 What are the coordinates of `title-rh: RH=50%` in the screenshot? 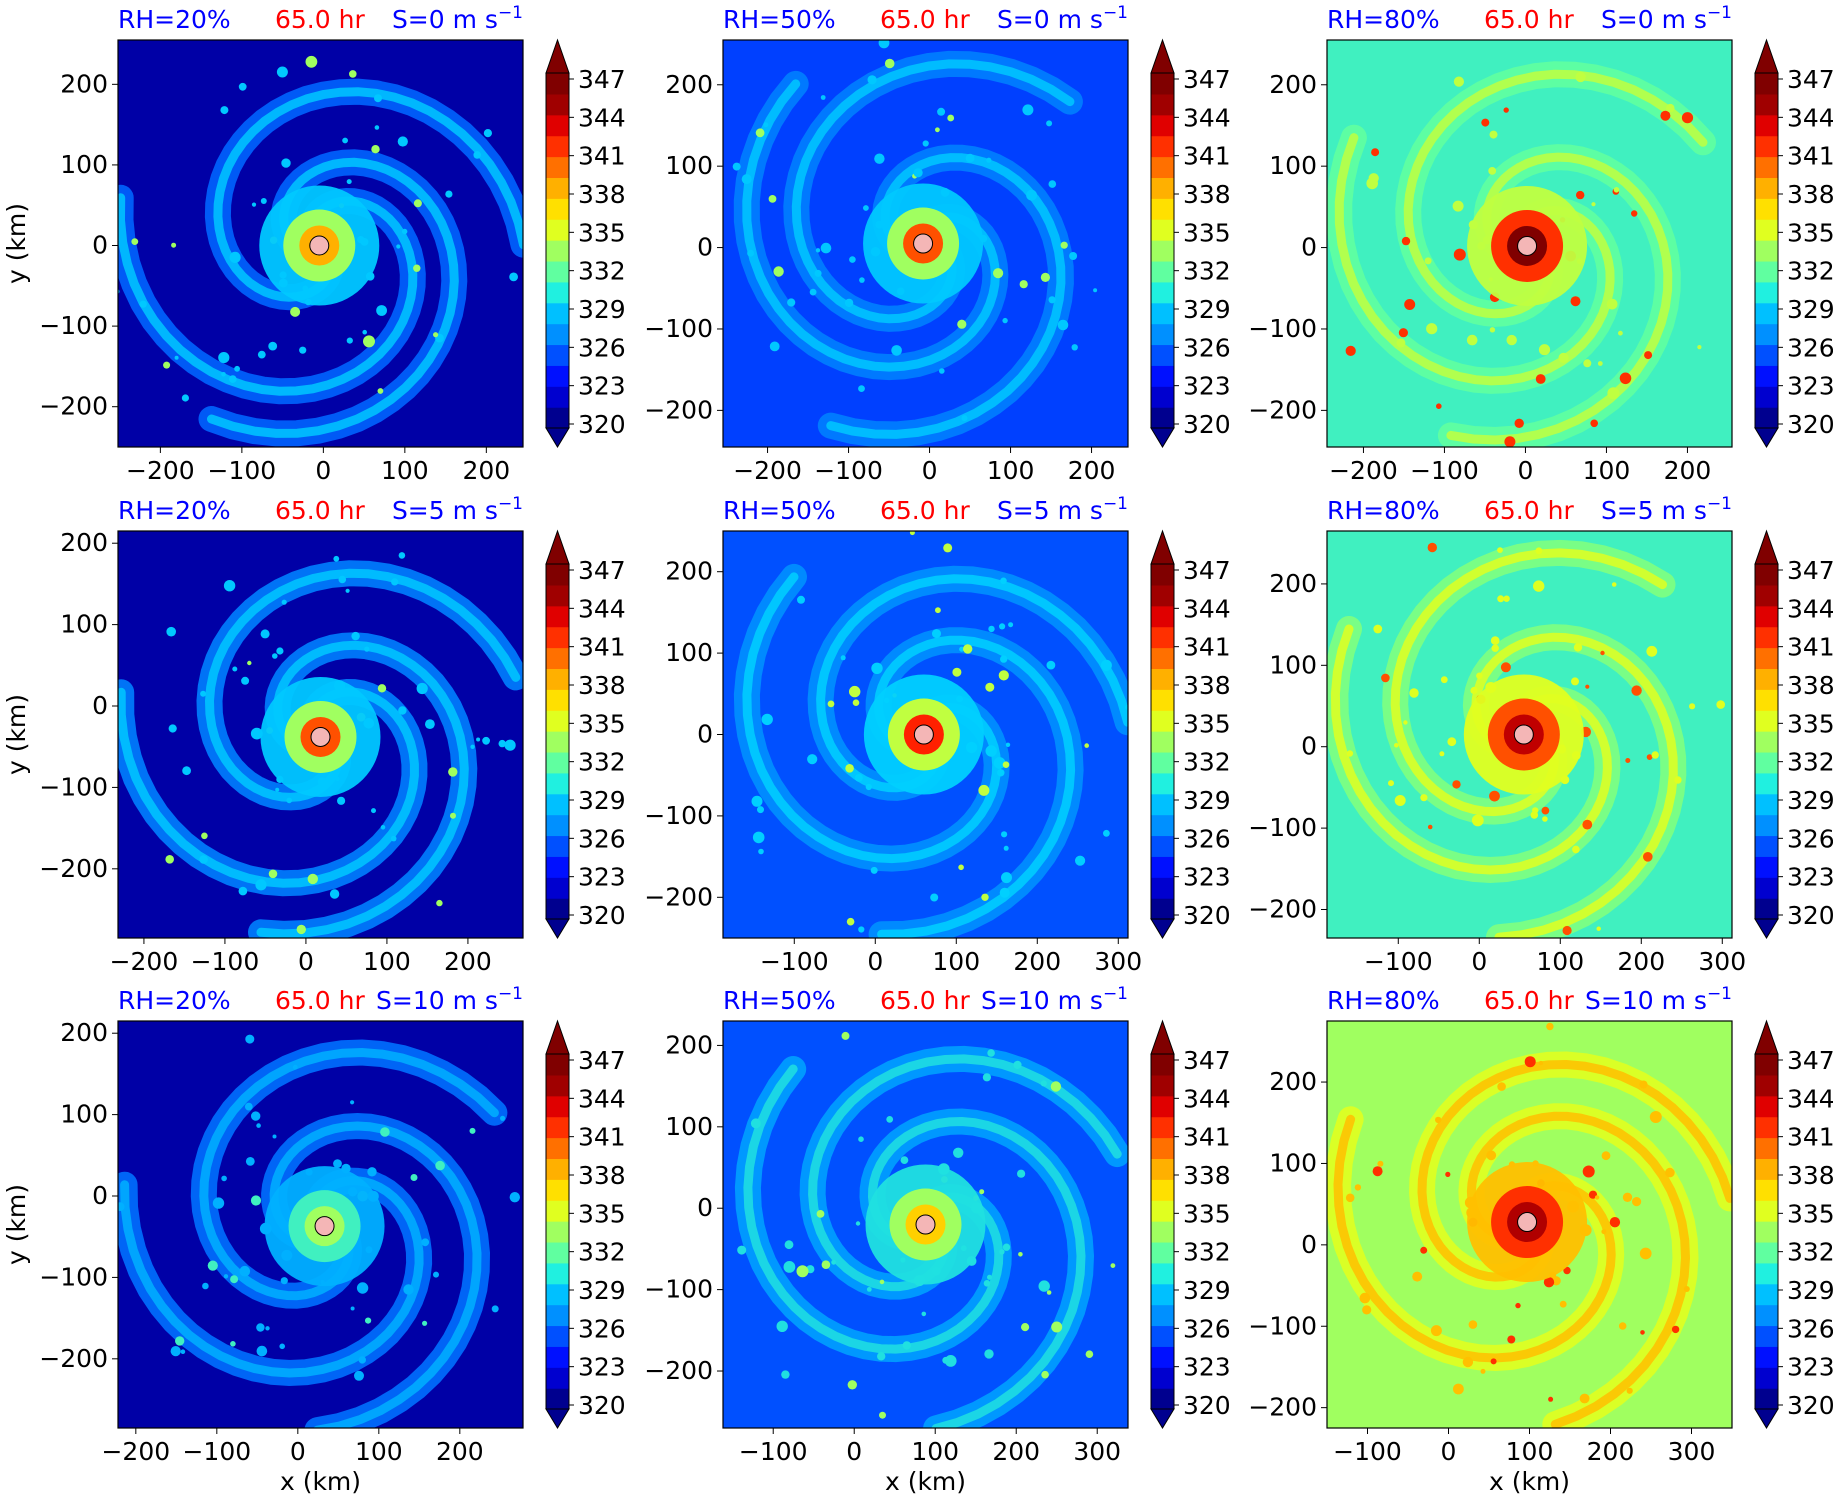 It's located at (779, 19).